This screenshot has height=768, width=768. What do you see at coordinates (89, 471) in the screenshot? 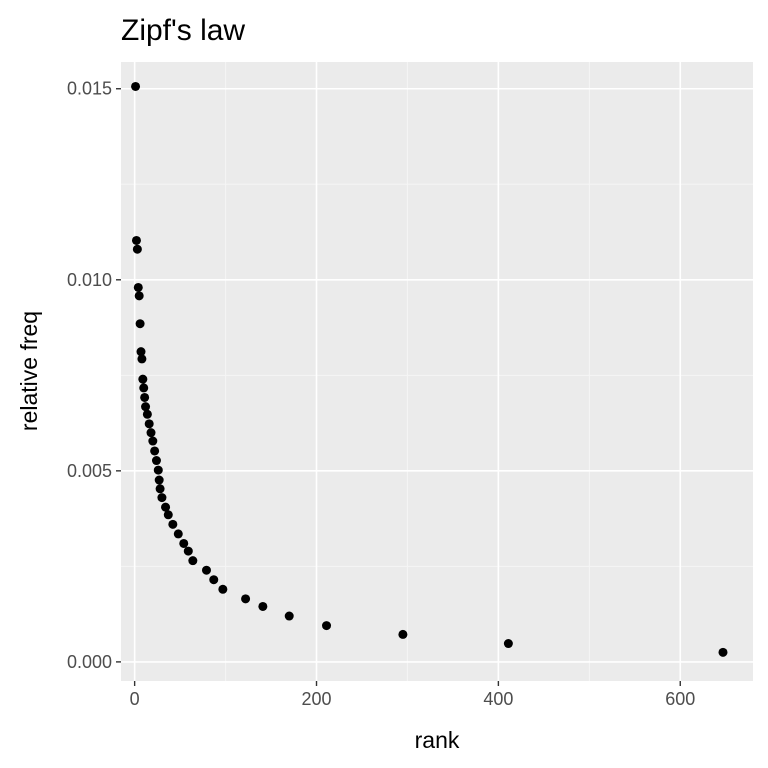
I see `y-tick-label: 0.005` at bounding box center [89, 471].